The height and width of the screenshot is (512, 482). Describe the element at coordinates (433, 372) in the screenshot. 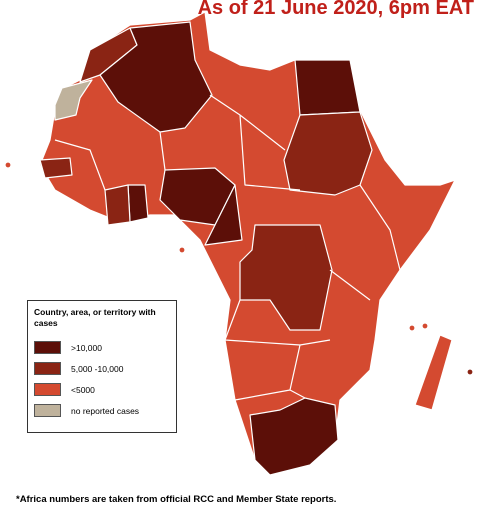

I see `madagascar` at that location.